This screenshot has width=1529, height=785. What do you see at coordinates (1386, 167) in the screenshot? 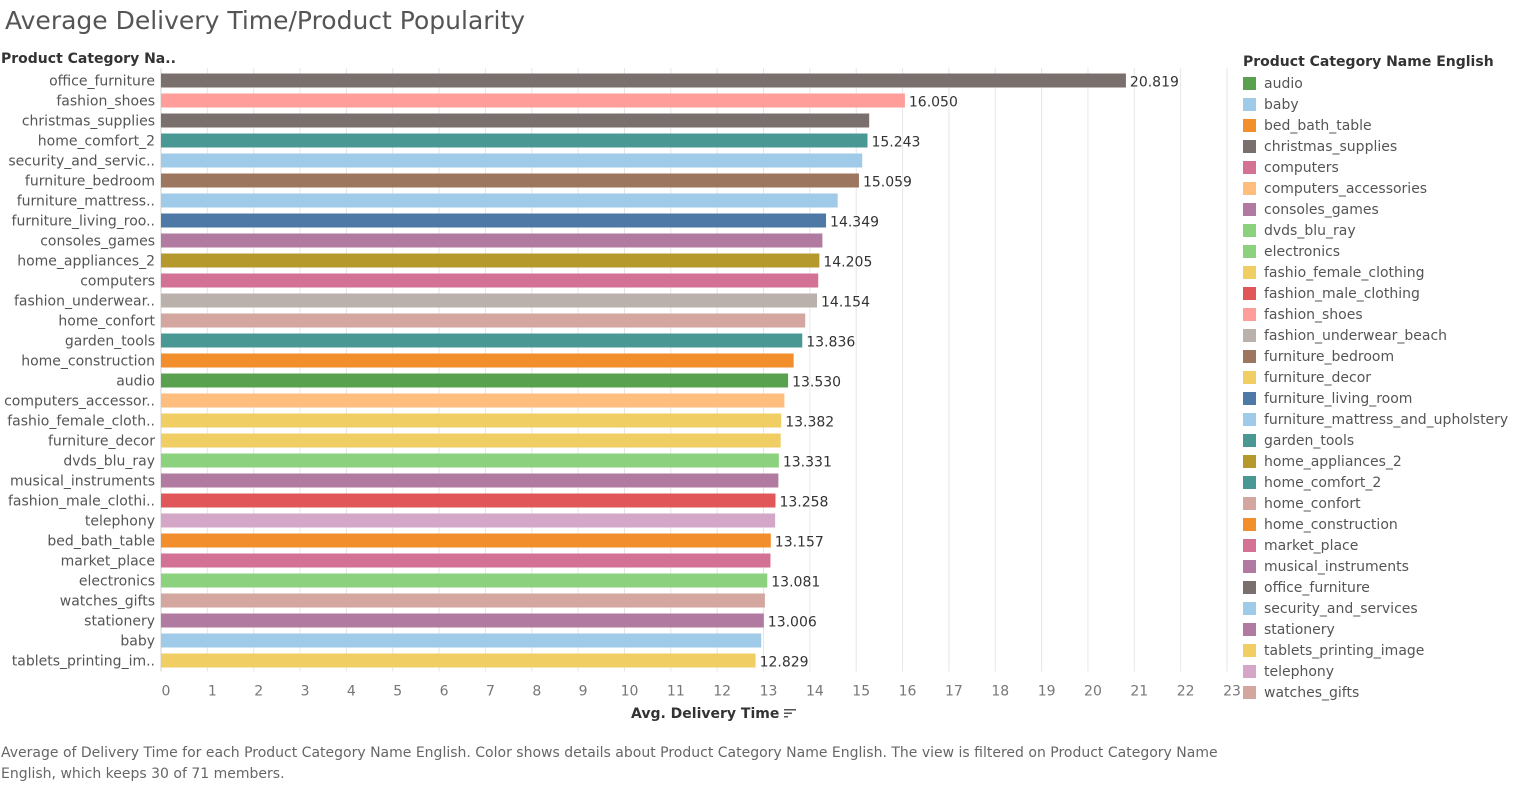
I see `legend-item: computers` at bounding box center [1386, 167].